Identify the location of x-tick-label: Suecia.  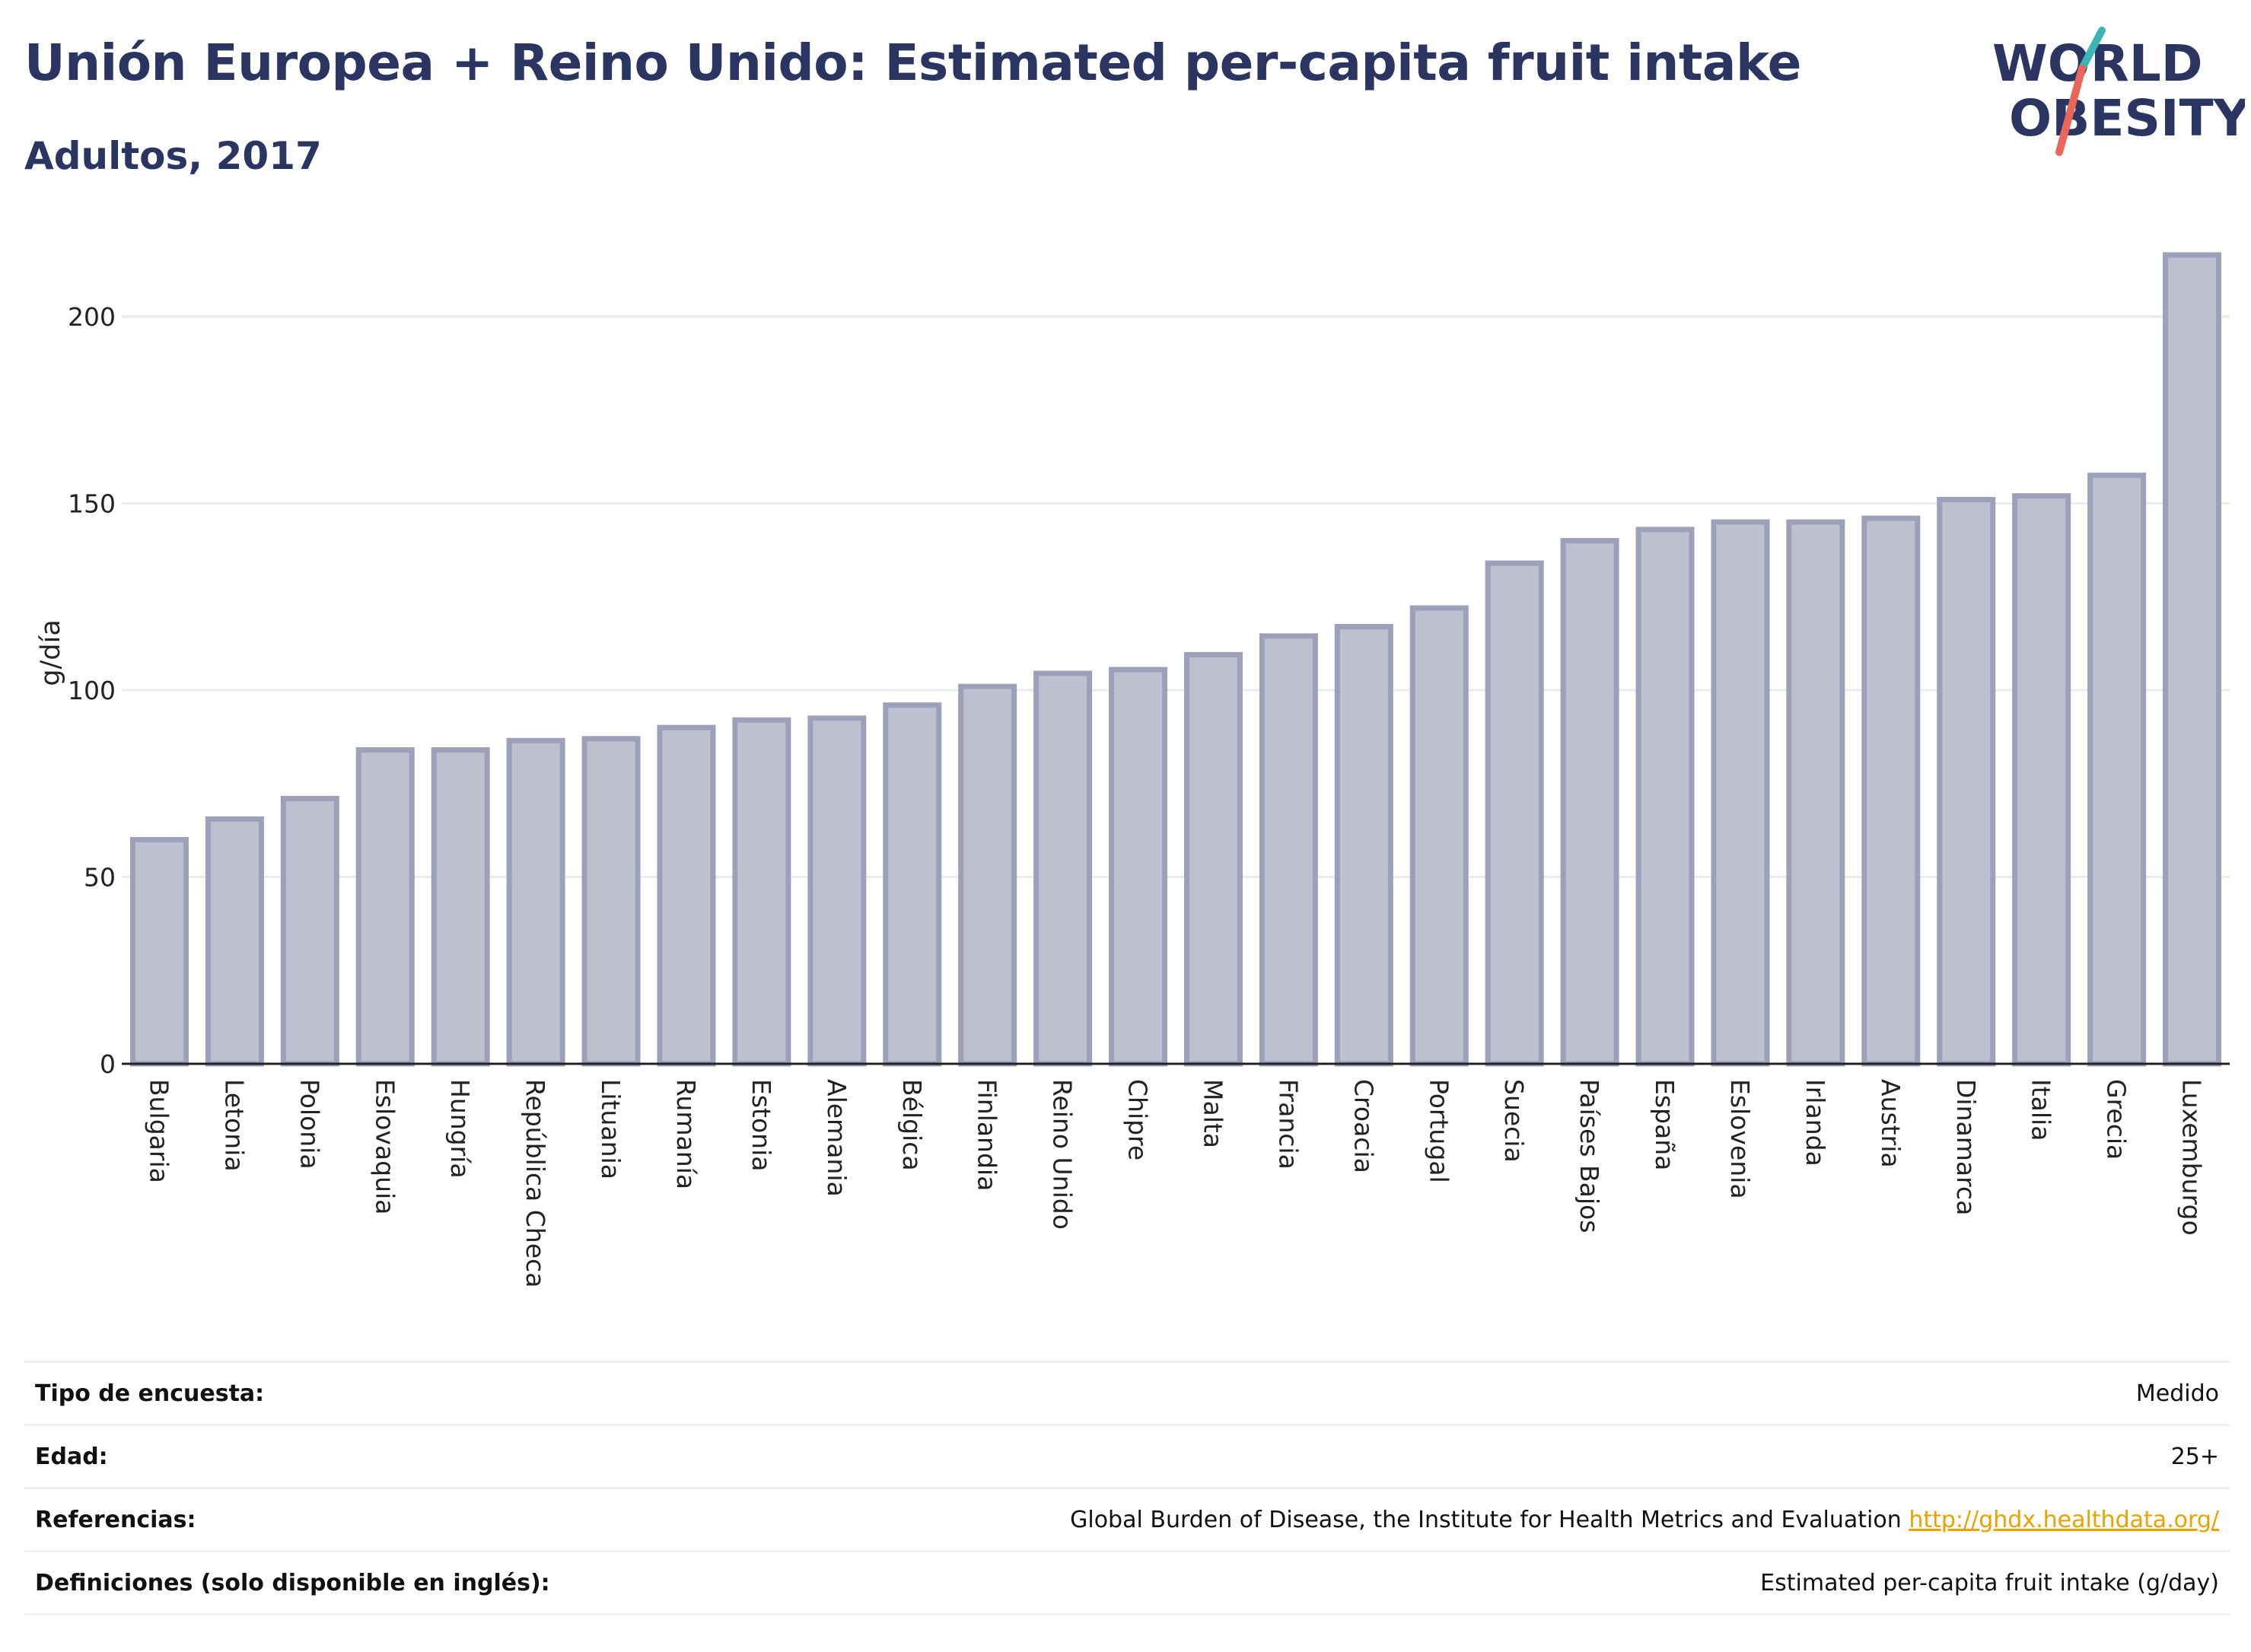
(1514, 1121).